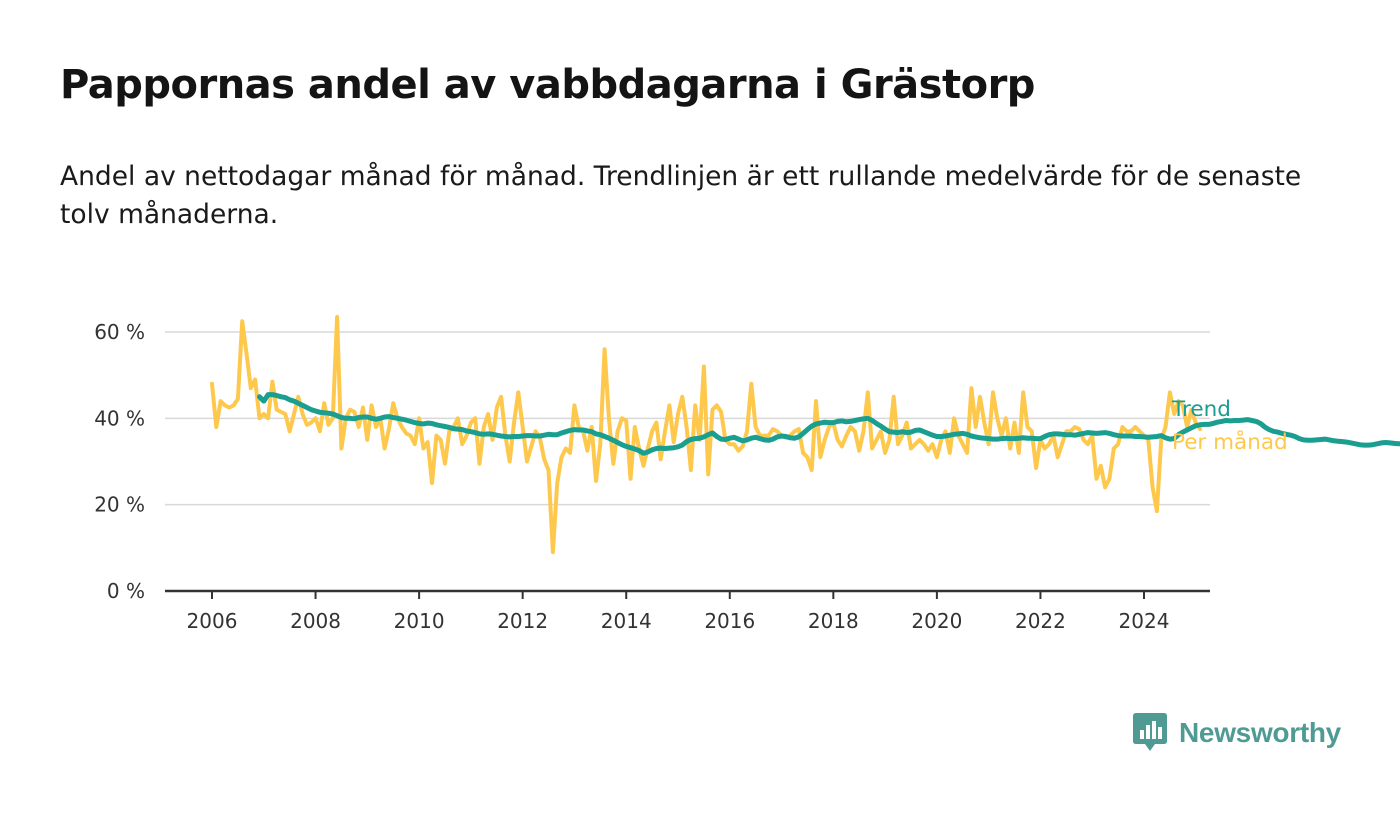  I want to click on x-tick-label: 2024, so click(1144, 621).